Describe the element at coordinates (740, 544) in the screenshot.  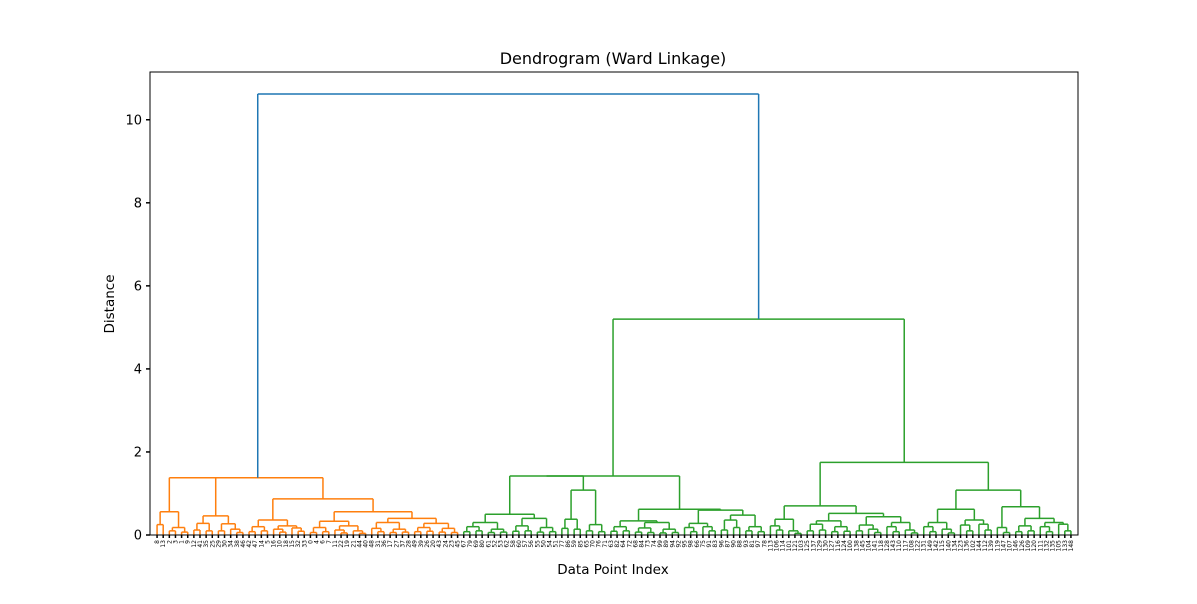
I see `x-tick-label: 88` at that location.